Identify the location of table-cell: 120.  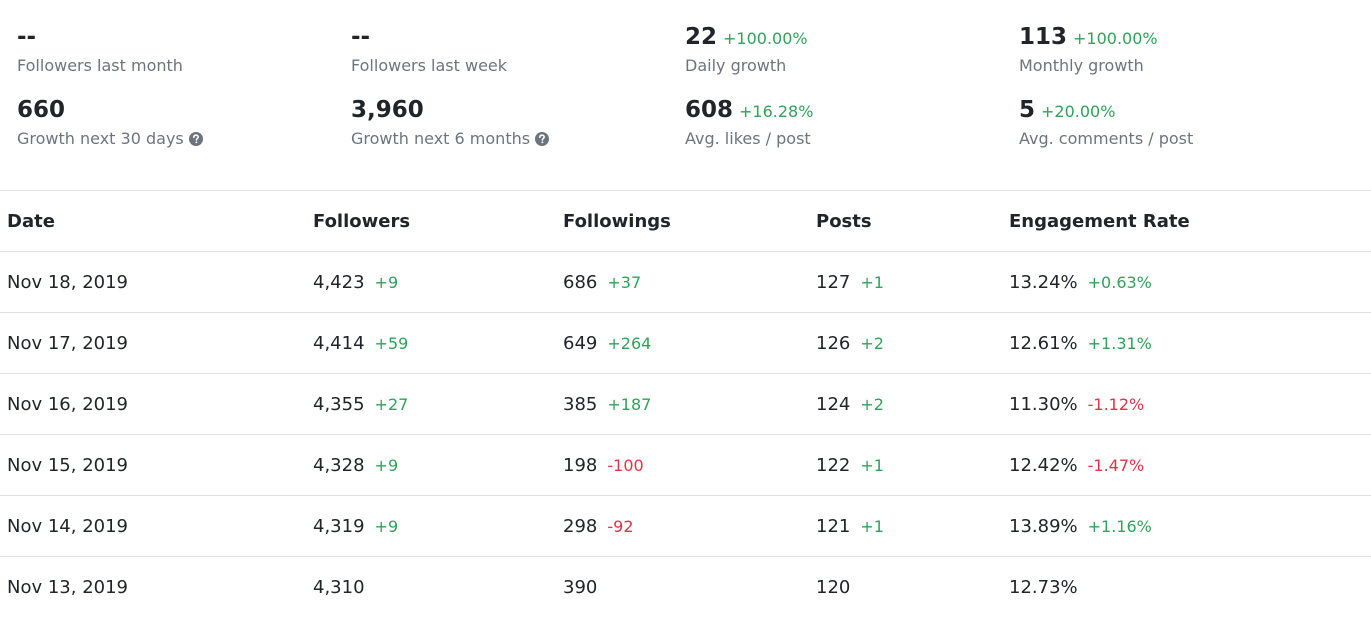
(905, 587).